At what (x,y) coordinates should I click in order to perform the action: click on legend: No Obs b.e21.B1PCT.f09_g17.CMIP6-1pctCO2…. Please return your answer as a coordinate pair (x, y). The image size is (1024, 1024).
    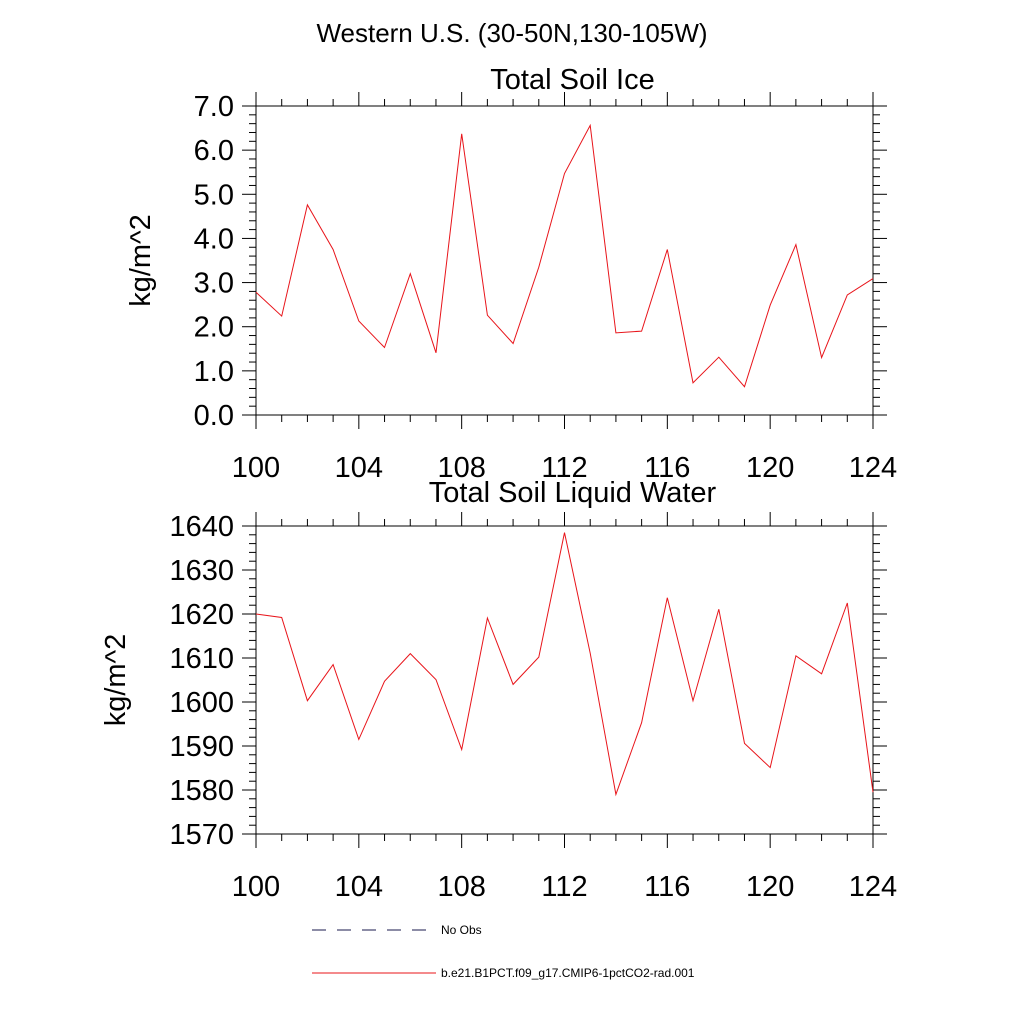
    Looking at the image, I should click on (503, 951).